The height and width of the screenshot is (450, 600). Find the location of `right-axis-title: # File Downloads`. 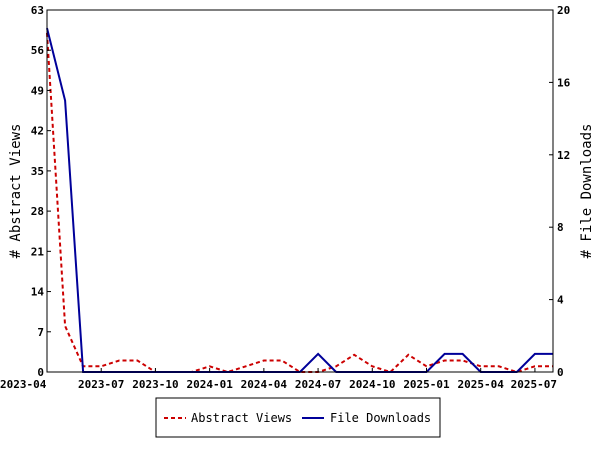

right-axis-title: # File Downloads is located at coordinates (587, 191).